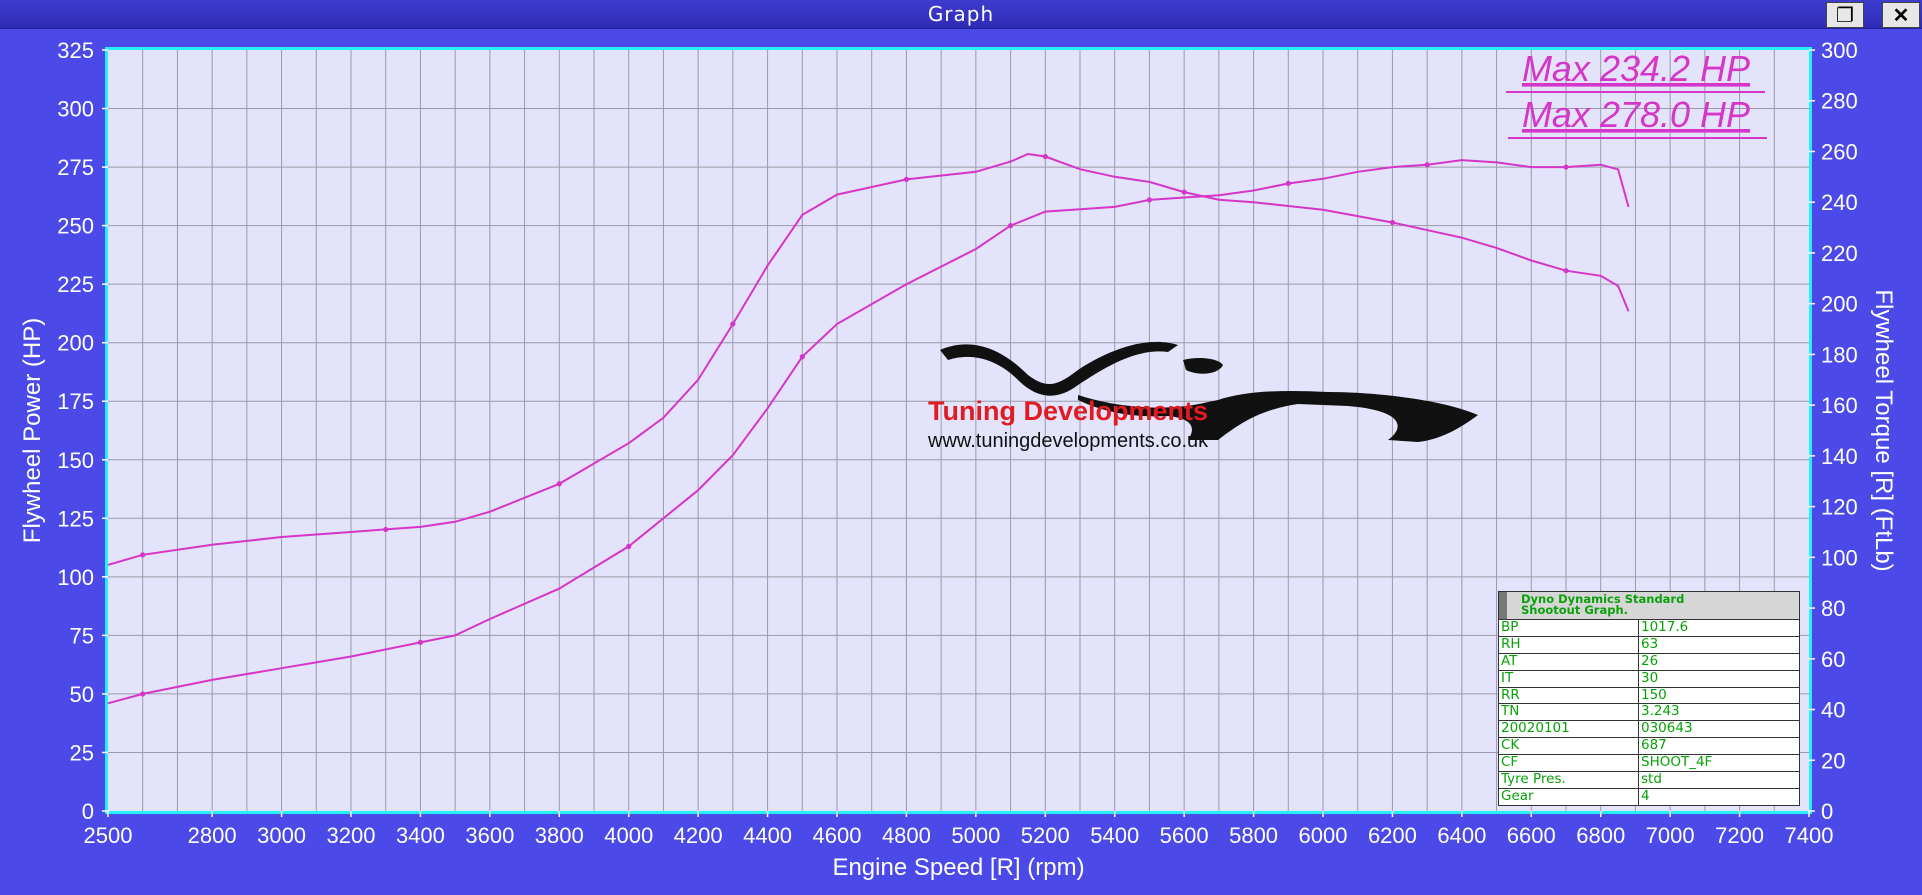 This screenshot has width=1922, height=895. Describe the element at coordinates (1569, 695) in the screenshot. I see `info-key: RR` at that location.